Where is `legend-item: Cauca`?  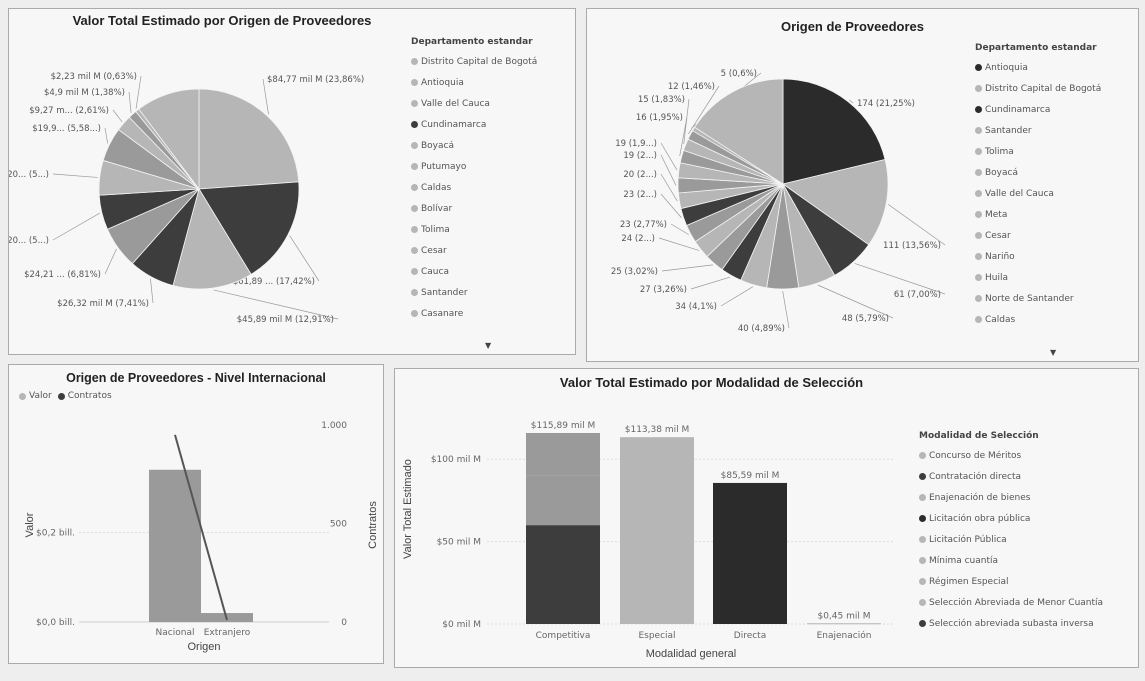 legend-item: Cauca is located at coordinates (474, 271).